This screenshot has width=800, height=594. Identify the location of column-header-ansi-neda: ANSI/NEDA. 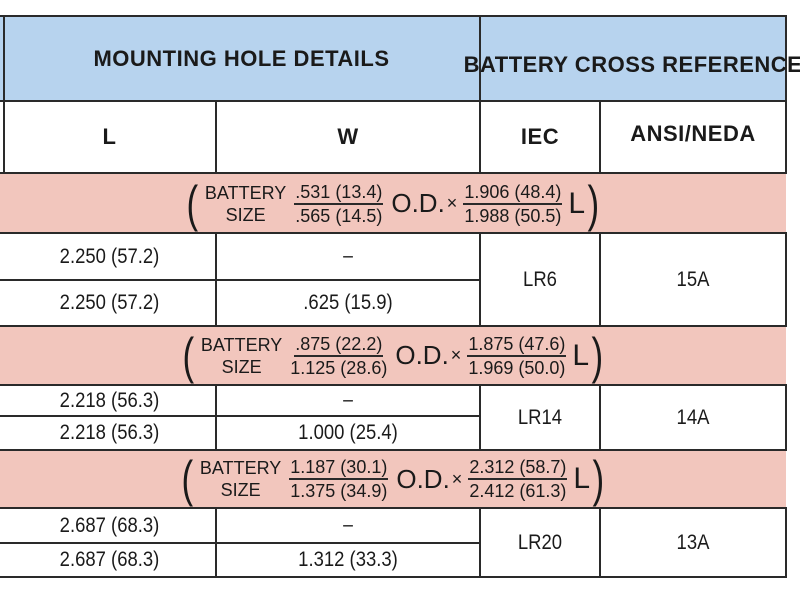
(693, 133).